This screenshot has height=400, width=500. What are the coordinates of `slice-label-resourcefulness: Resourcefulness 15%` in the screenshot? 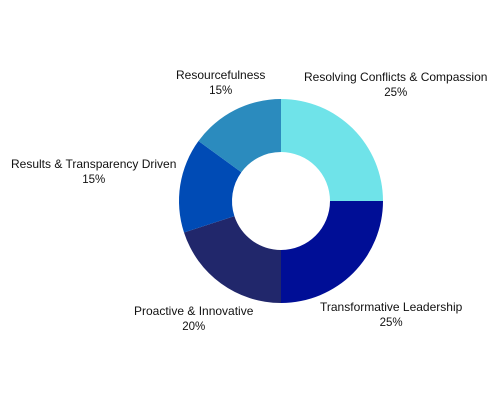 It's located at (221, 82).